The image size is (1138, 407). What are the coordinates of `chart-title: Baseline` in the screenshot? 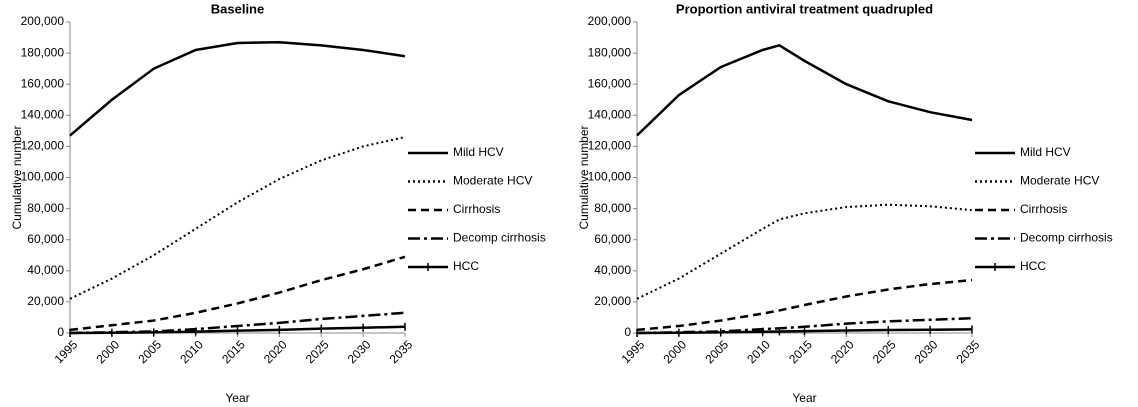 It's located at (237, 8).